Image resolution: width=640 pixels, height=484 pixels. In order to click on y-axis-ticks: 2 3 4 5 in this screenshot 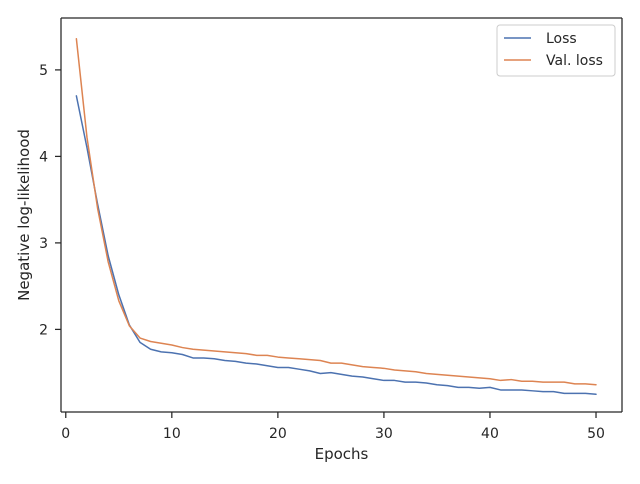, I will do `click(50, 200)`.